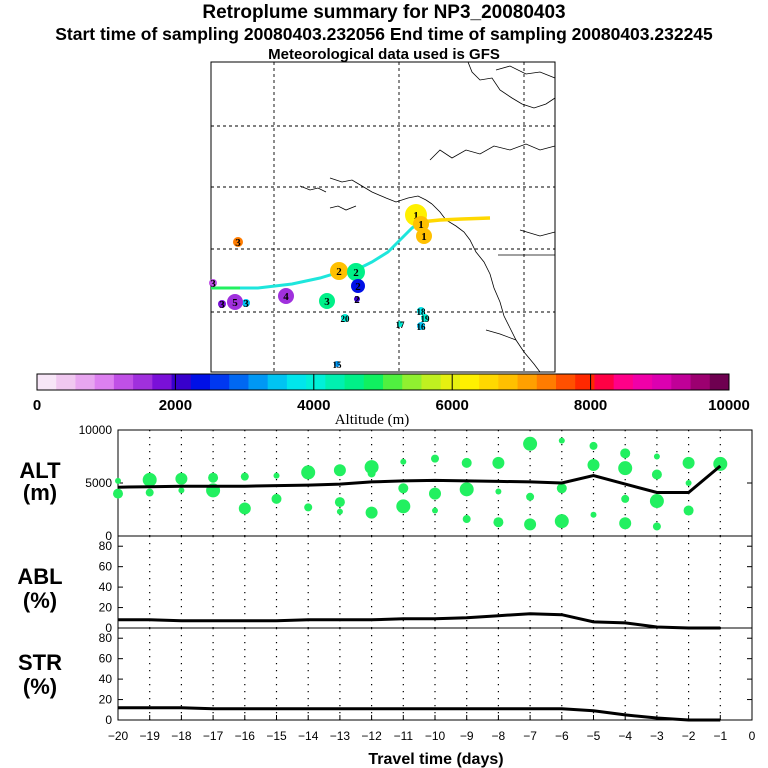 The height and width of the screenshot is (768, 768). Describe the element at coordinates (384, 12) in the screenshot. I see `figure-title: Retroplume summary for NP3_20080403` at that location.